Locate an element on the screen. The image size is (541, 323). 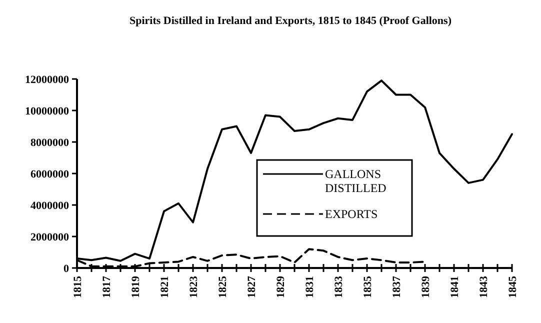
y-tick-label: 2000000 is located at coordinates (50, 237).